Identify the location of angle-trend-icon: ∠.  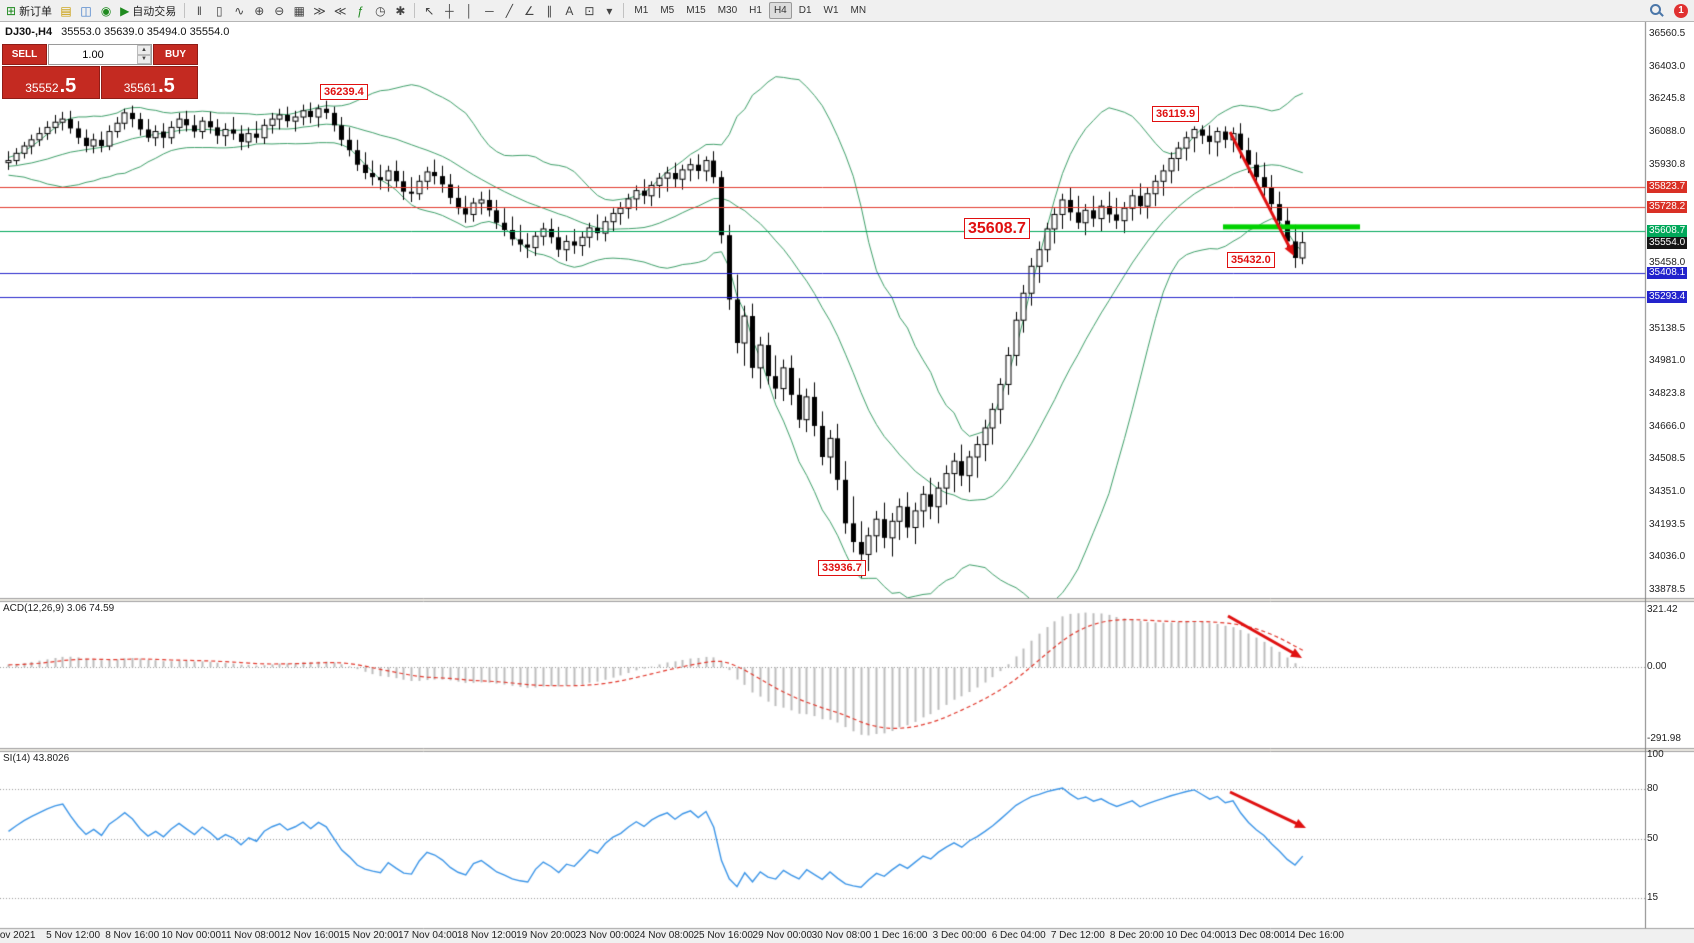
(529, 10).